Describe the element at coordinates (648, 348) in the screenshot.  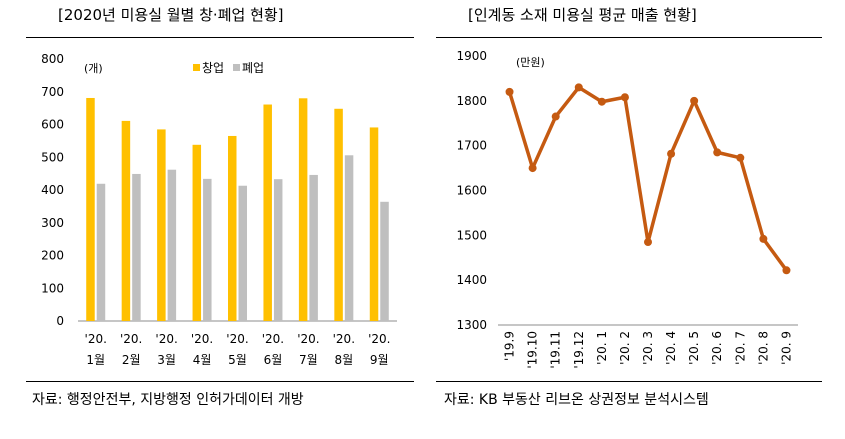
I see `x-tick-label: '20. 3` at that location.